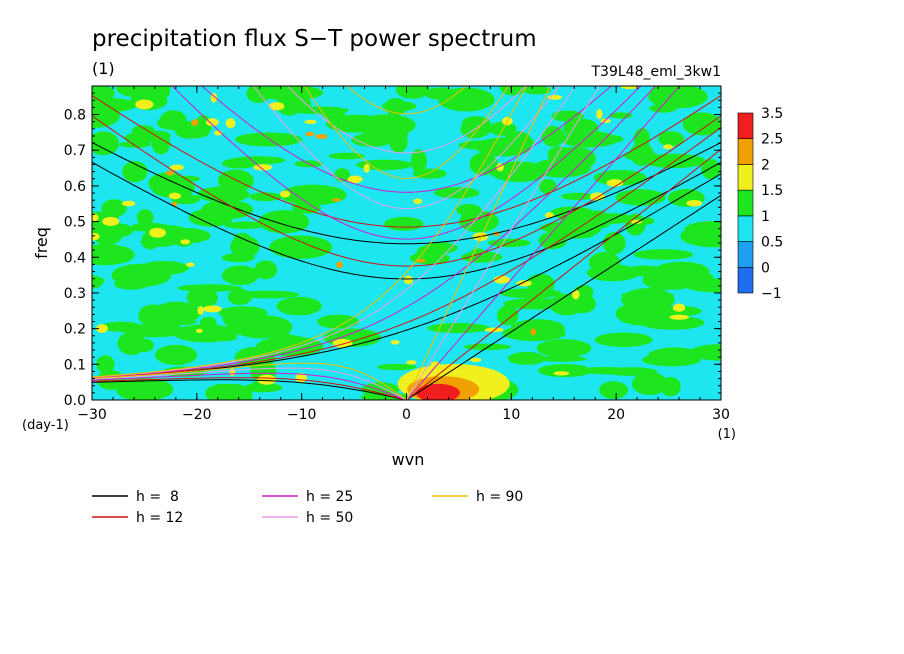 The image size is (904, 654). I want to click on legend-label: h = 8, so click(157, 497).